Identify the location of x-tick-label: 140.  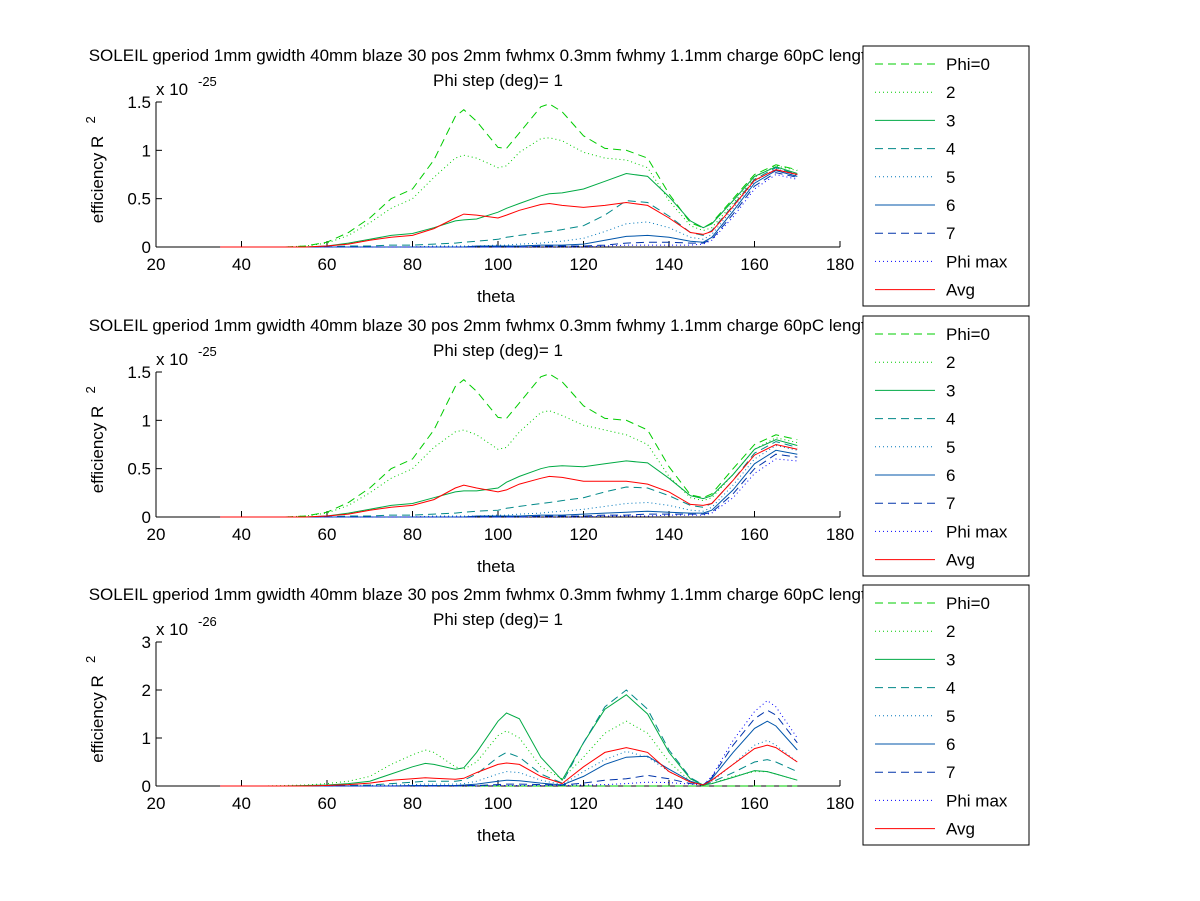
(669, 803).